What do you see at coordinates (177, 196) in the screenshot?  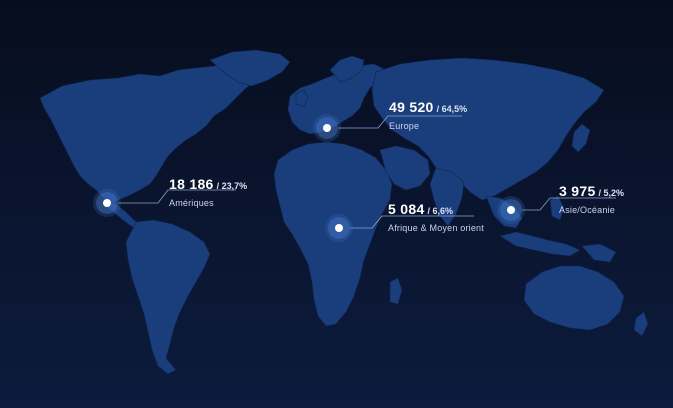 I see `connector-ameriques` at bounding box center [177, 196].